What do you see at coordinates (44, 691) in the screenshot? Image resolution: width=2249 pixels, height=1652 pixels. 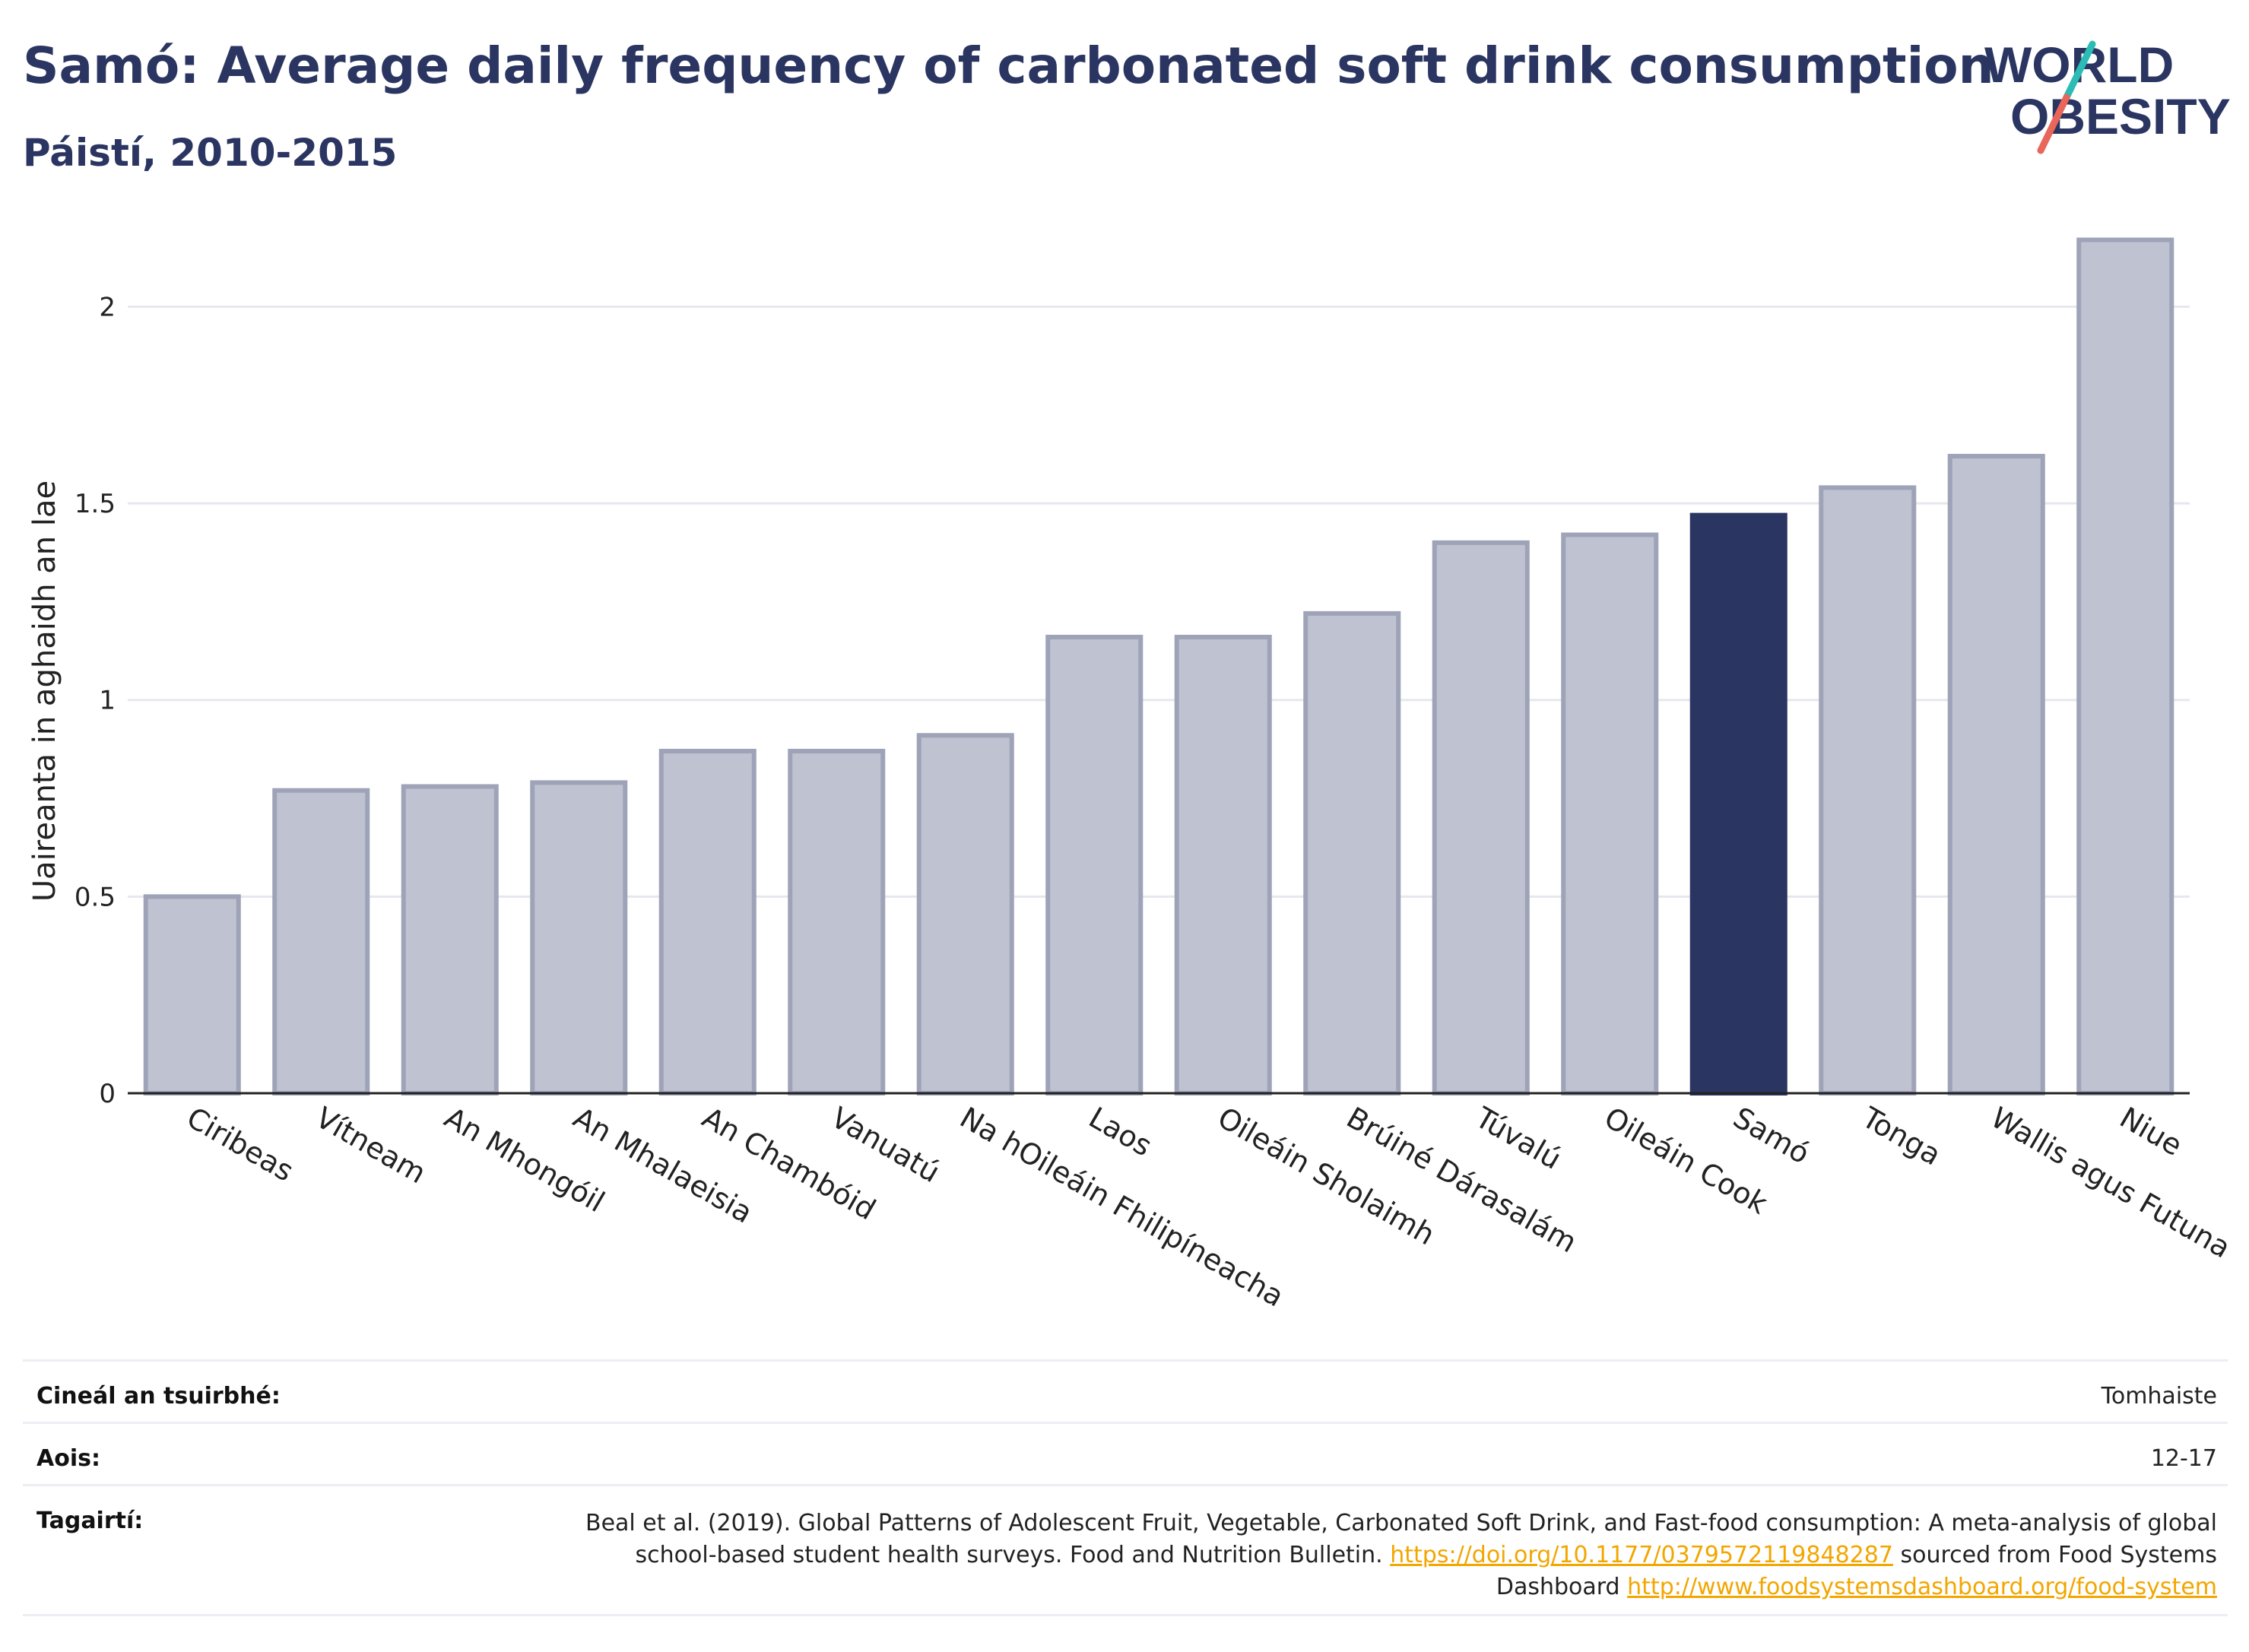 I see `y-axis-label: Uaireanta in aghaidh an lae` at bounding box center [44, 691].